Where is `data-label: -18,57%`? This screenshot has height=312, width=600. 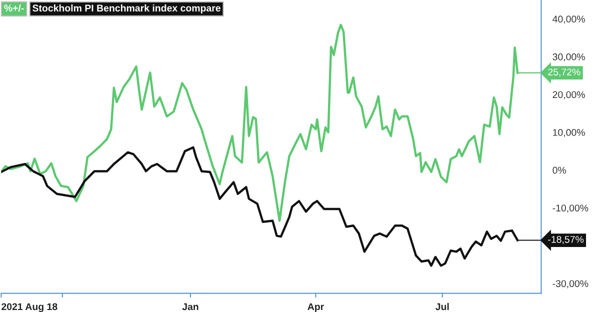 data-label: -18,57% is located at coordinates (566, 240).